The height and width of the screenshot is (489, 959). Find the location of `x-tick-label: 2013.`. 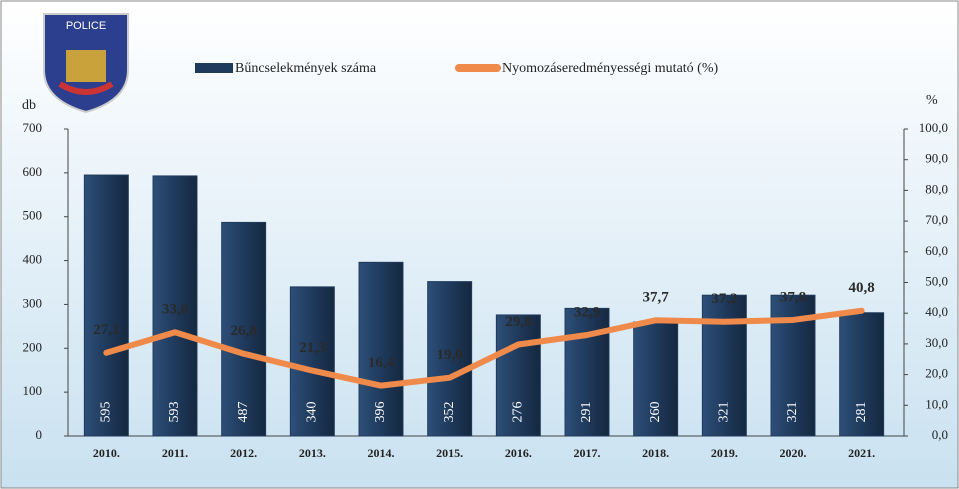

x-tick-label: 2013. is located at coordinates (312, 453).